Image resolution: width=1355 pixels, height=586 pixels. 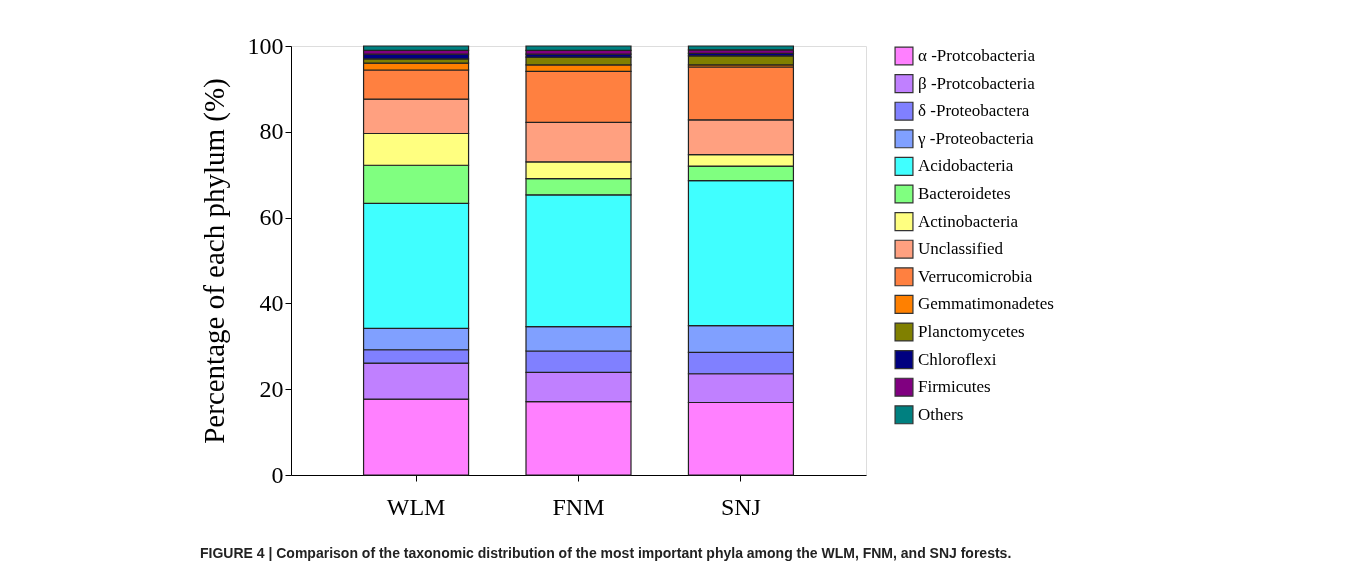 I want to click on legend-label: Actinobacteria, so click(x=968, y=221).